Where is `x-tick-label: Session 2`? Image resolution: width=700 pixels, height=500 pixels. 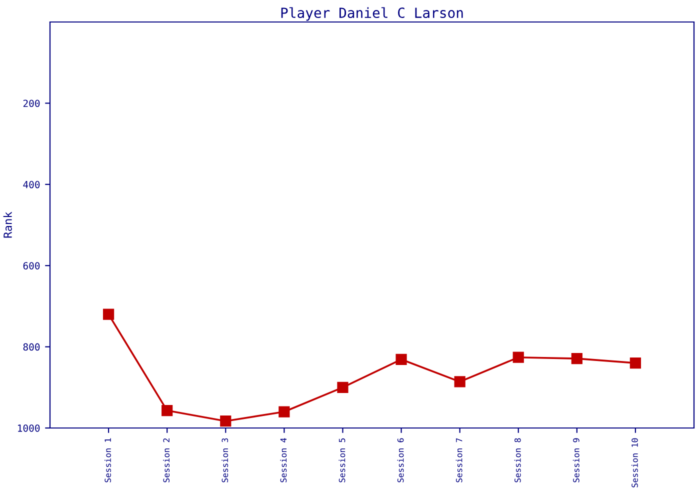 x-tick-label: Session 2 is located at coordinates (166, 460).